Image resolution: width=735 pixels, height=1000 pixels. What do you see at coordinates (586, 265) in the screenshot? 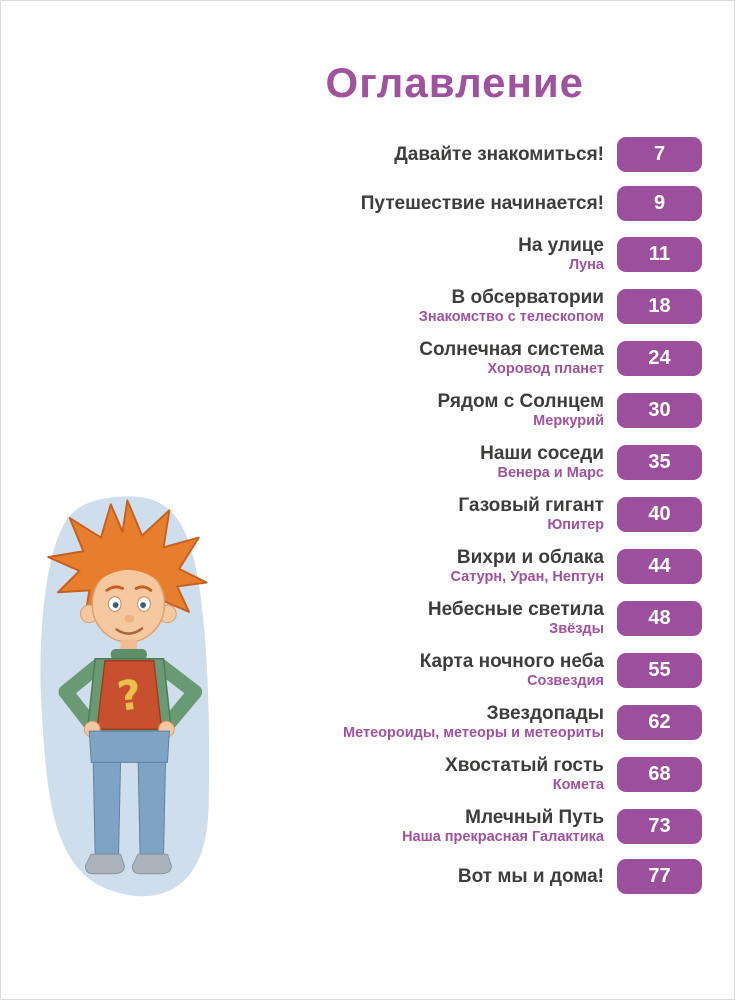
I see `toc-entry-subtitle: Луна` at bounding box center [586, 265].